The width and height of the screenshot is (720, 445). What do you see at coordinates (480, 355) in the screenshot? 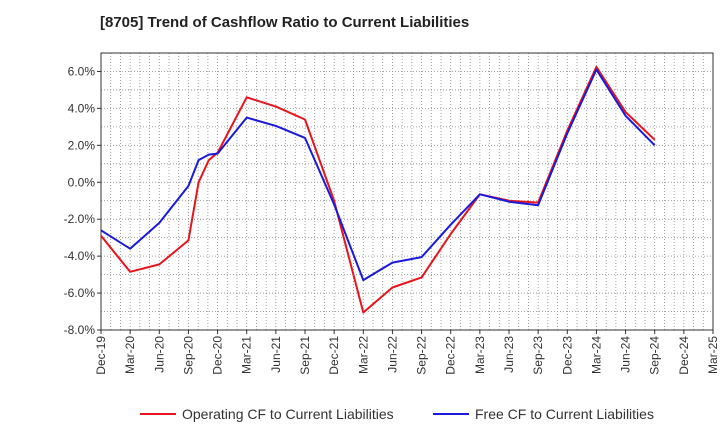
I see `x-tick-label: Mar-23` at bounding box center [480, 355].